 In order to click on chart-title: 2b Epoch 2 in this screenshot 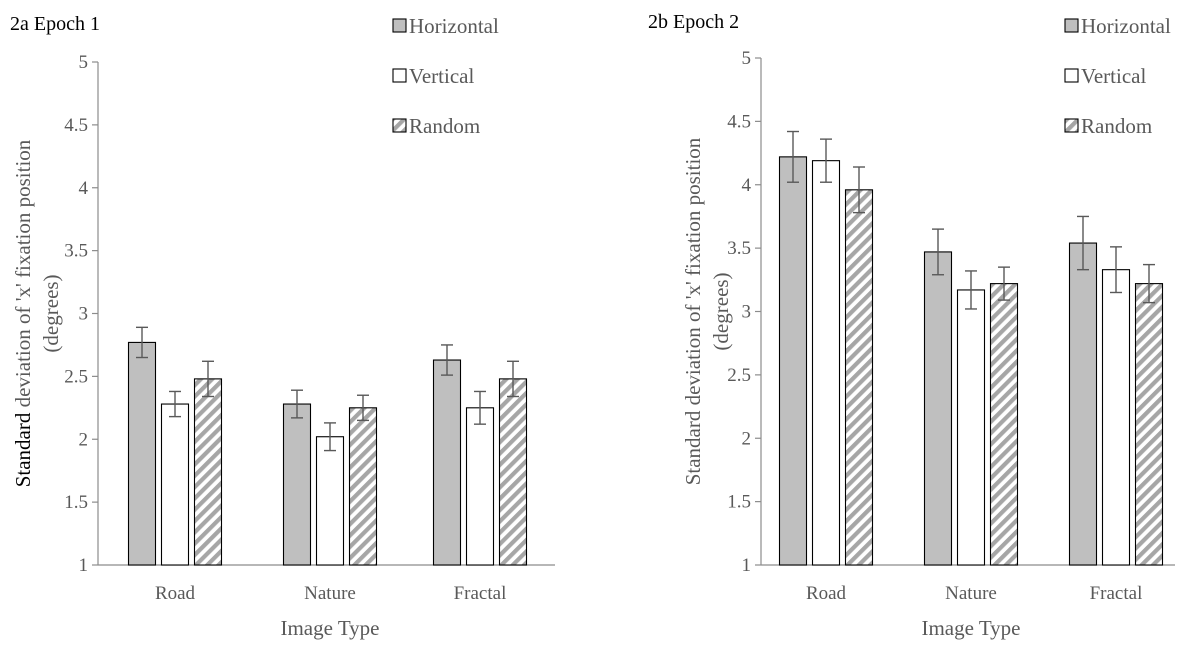, I will do `click(693, 22)`.